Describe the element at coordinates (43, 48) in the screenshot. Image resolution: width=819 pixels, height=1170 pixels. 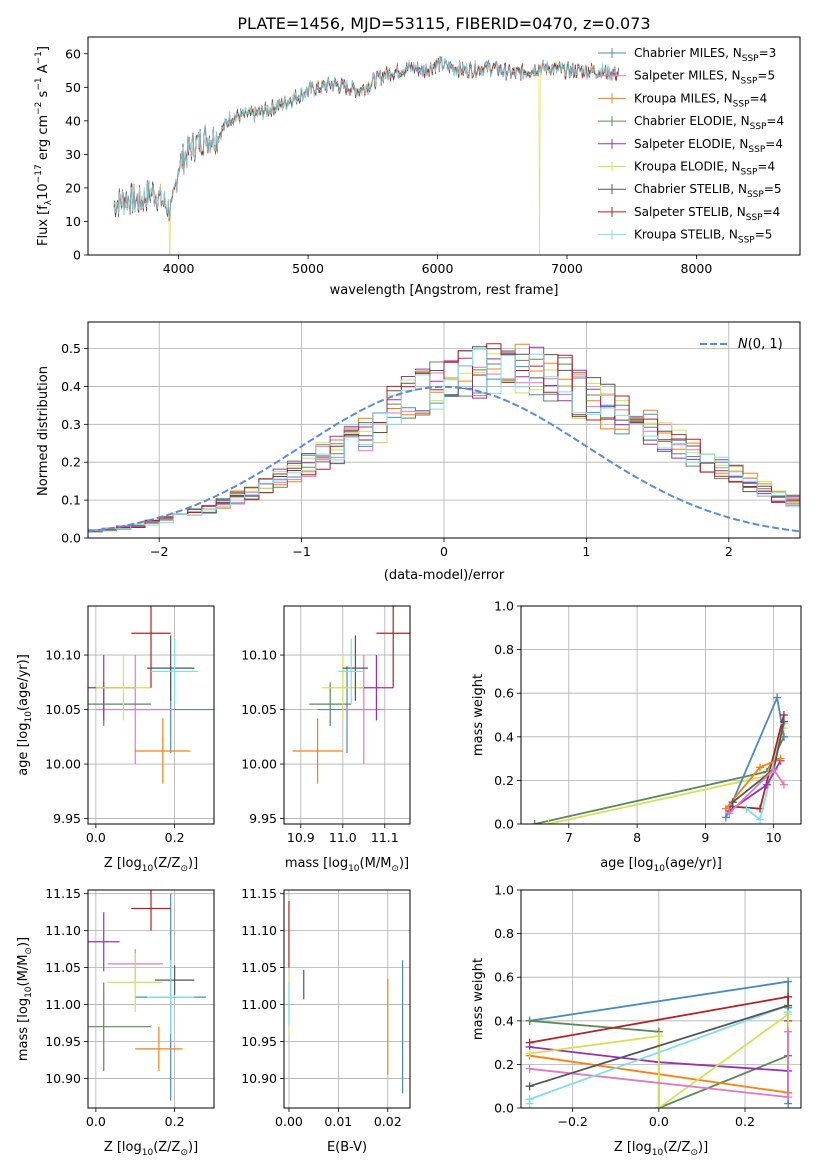
I see `label-part: ]` at that location.